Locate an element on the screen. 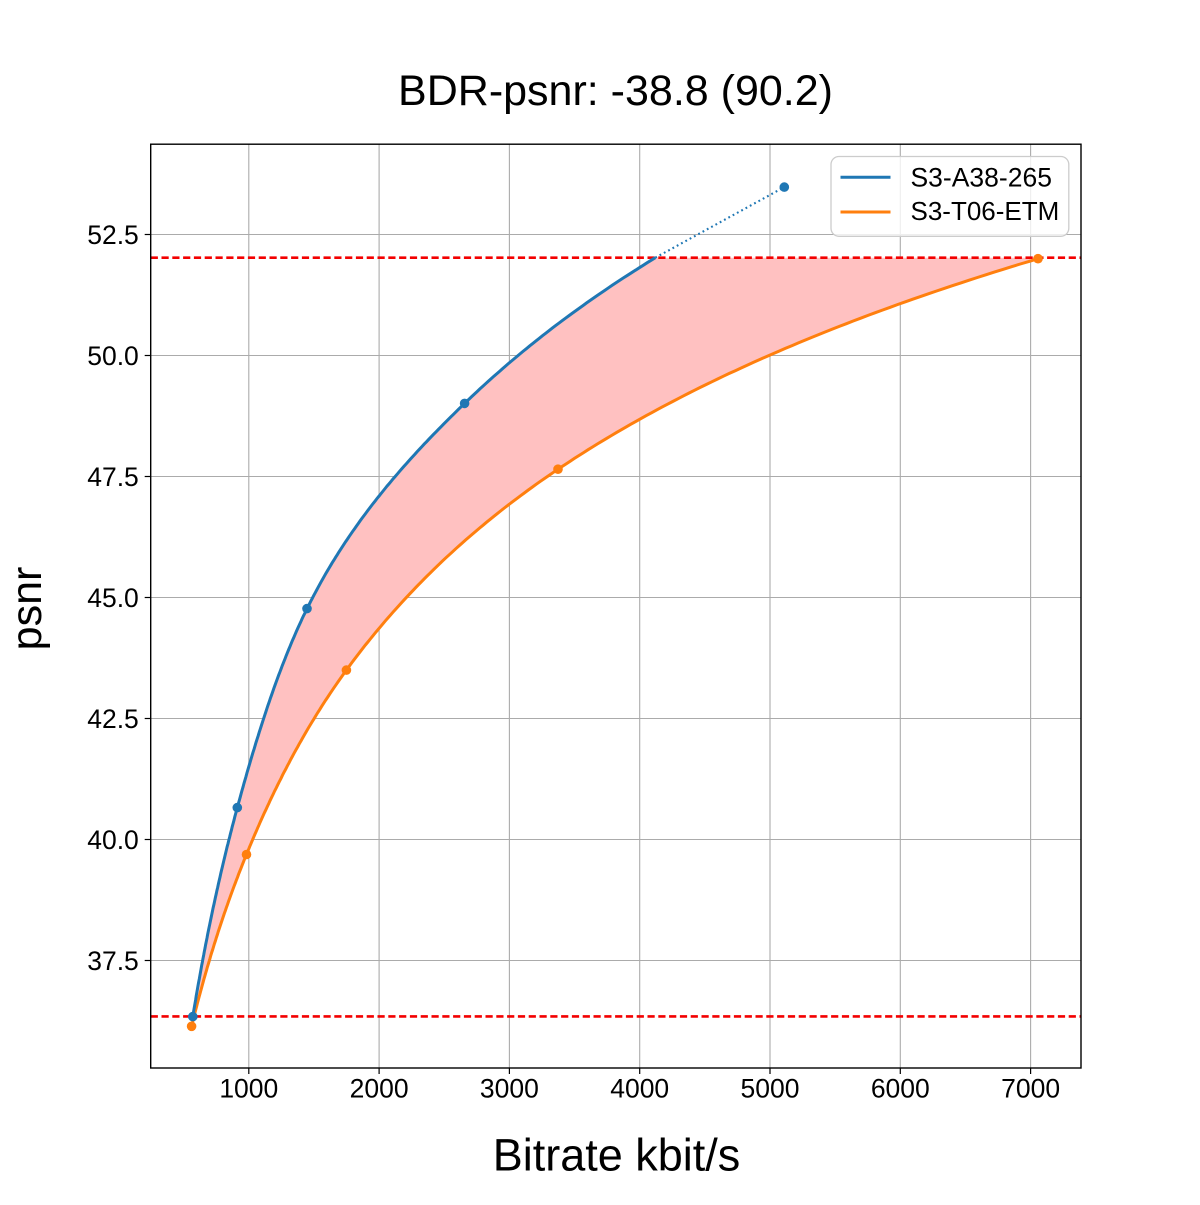 The height and width of the screenshot is (1205, 1200). svg-text: S3-A38-265 is located at coordinates (981, 177).